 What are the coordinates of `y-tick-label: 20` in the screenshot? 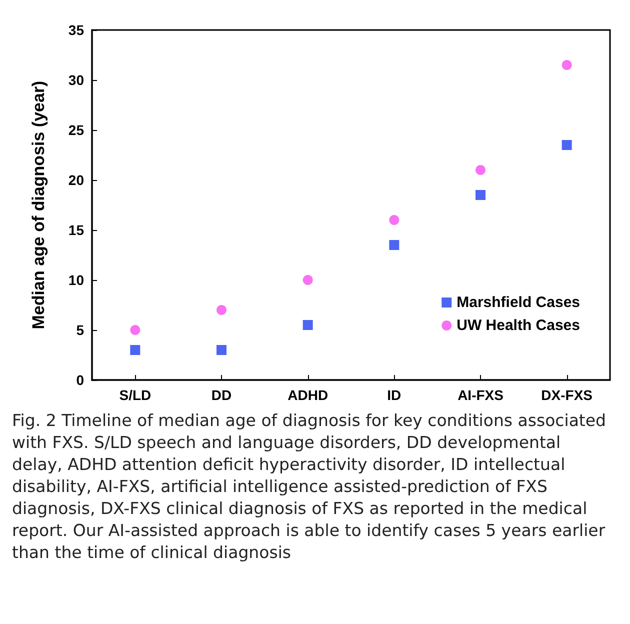 It's located at (76, 180).